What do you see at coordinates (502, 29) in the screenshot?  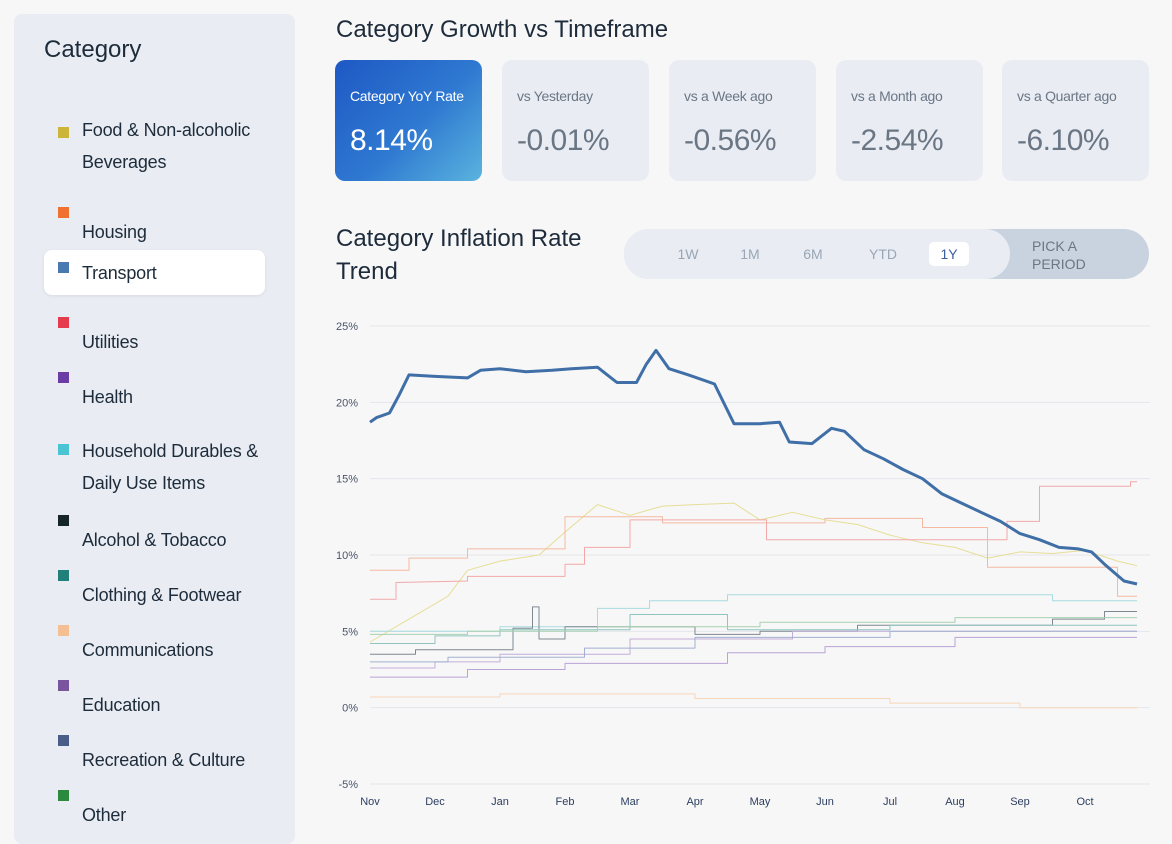 I see `growth-title: Category Growth vs Timeframe` at bounding box center [502, 29].